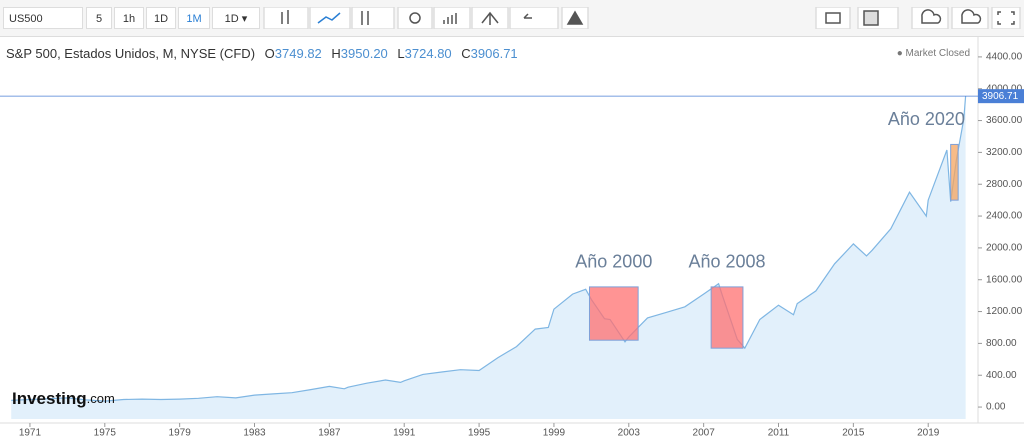 Image resolution: width=1024 pixels, height=437 pixels. Describe the element at coordinates (236, 18) in the screenshot. I see `interval-dropdown: 1D ▾` at that location.